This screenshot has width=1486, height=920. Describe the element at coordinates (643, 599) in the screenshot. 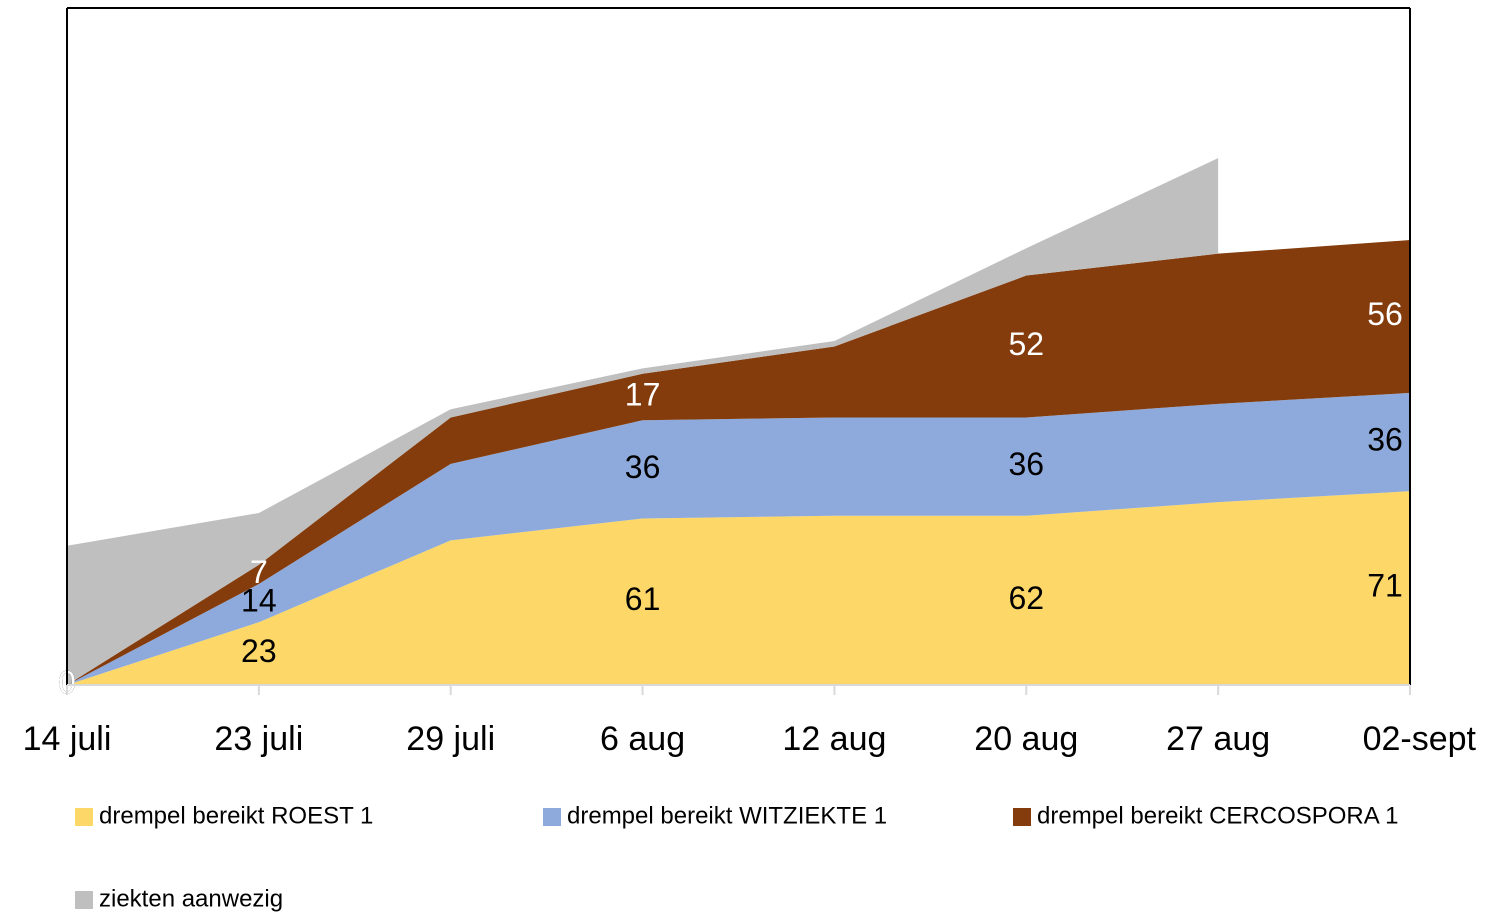

I see `data-label: 61` at that location.